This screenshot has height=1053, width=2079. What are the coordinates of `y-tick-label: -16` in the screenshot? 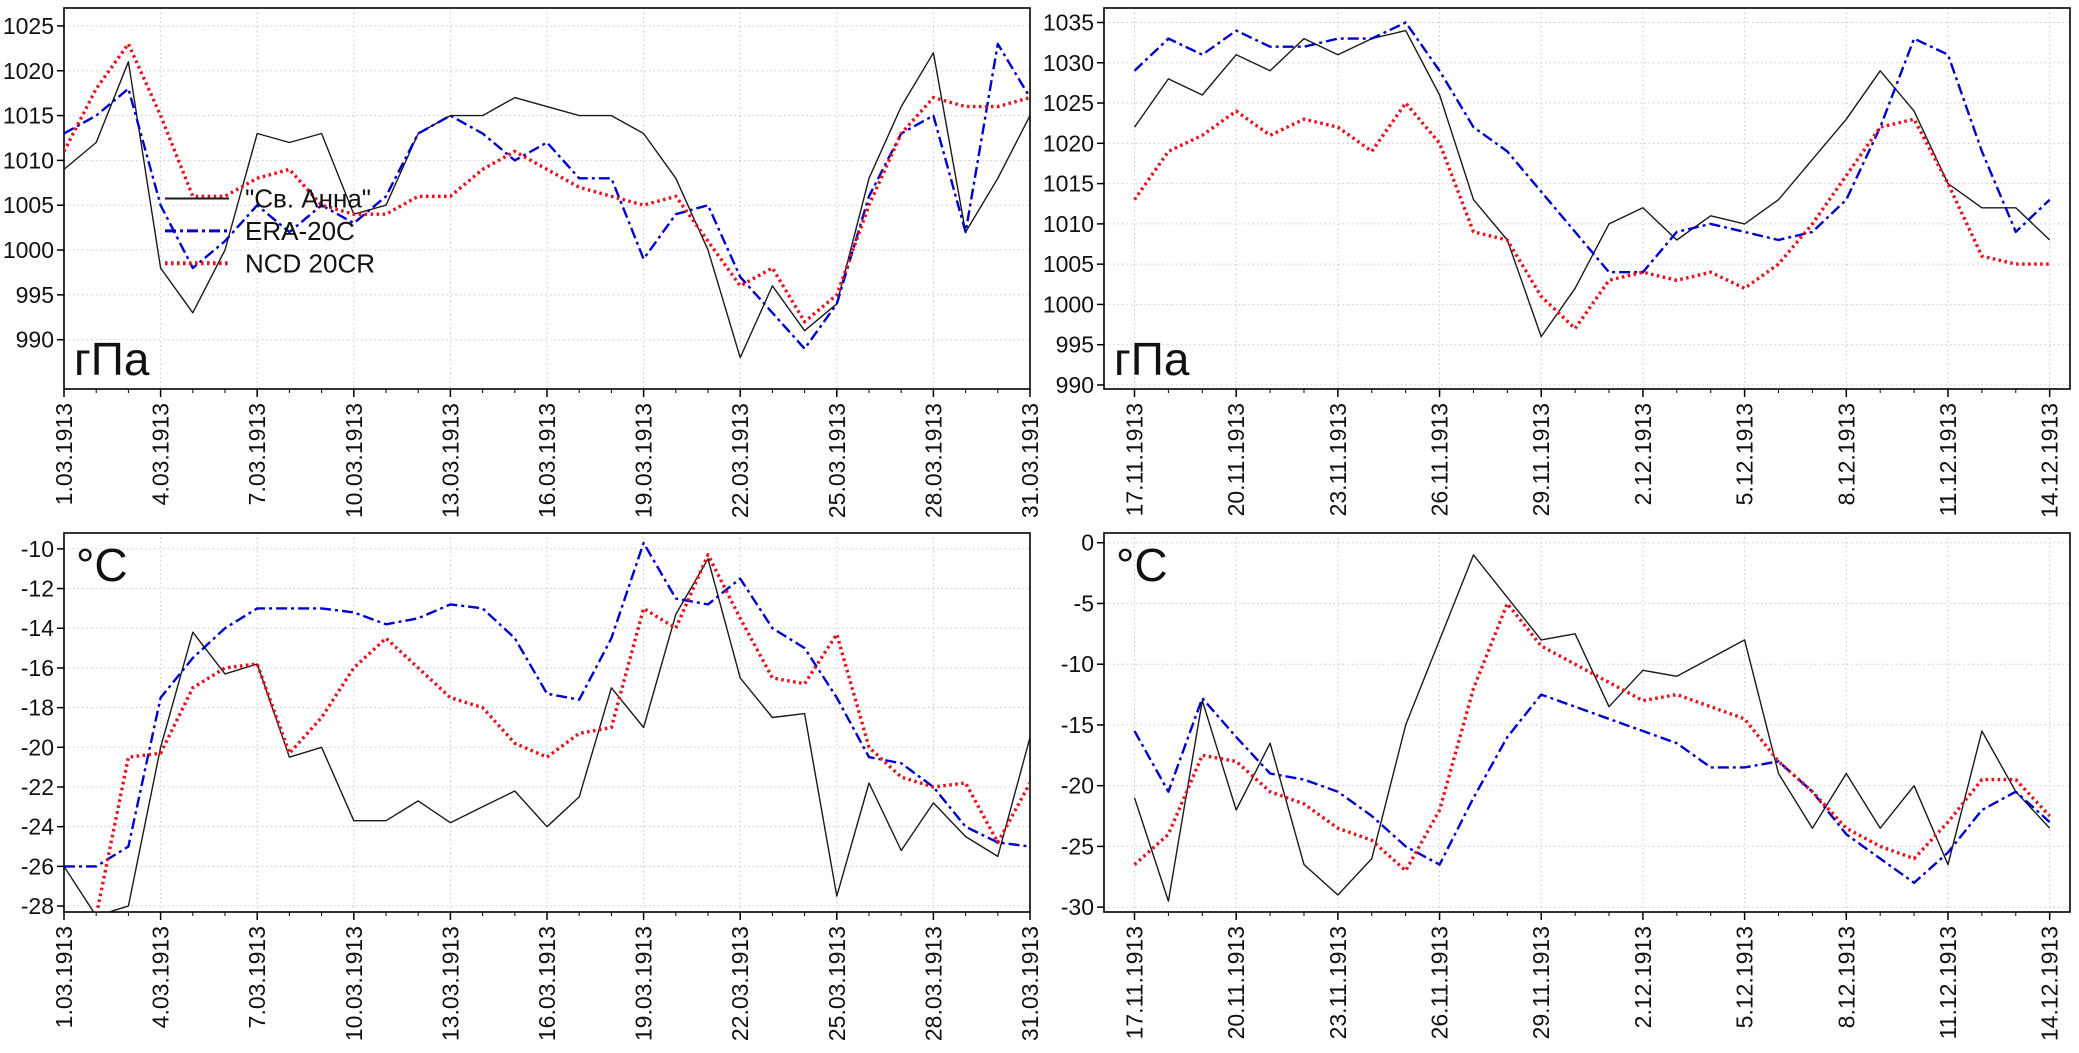 It's located at (37, 668).